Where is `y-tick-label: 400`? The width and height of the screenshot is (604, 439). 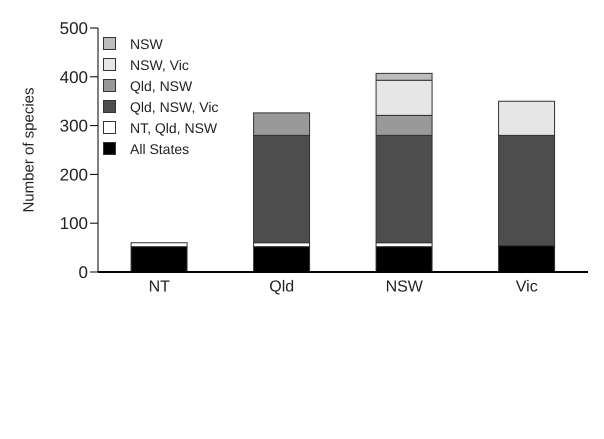
y-tick-label: 400 is located at coordinates (74, 77).